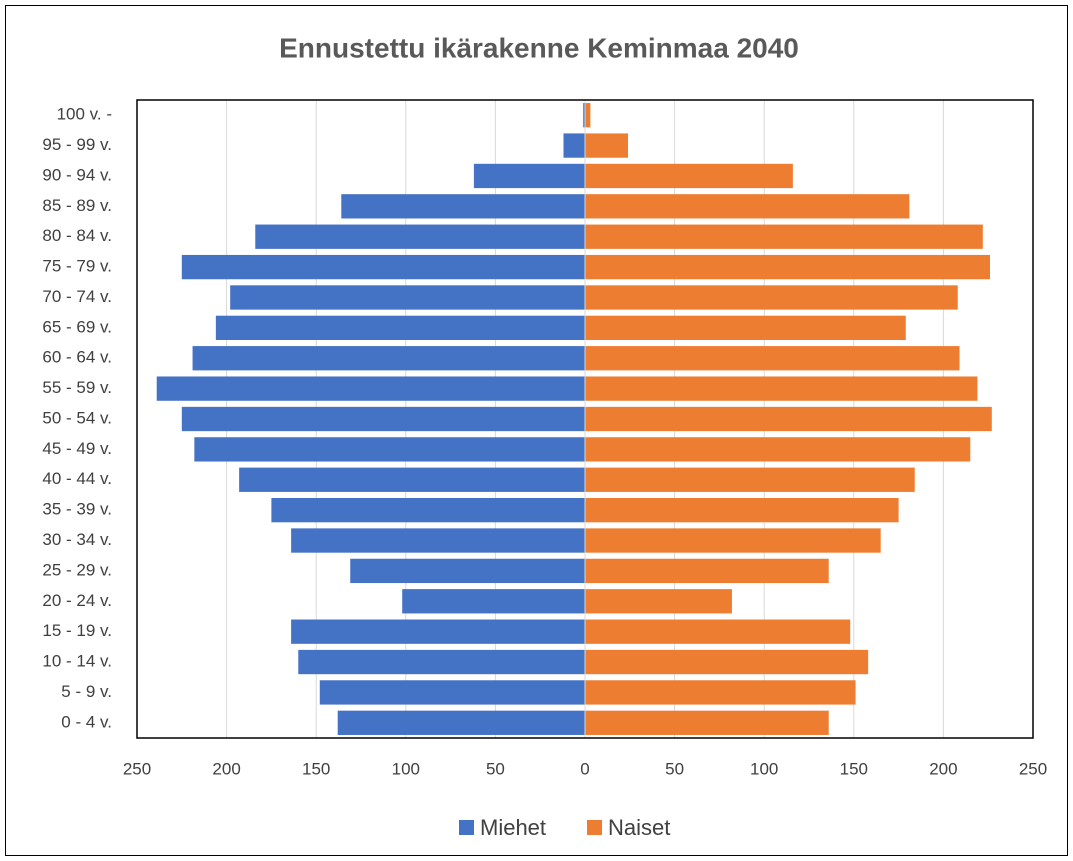  I want to click on y-tick-label: 70 - 74 v., so click(77, 296).